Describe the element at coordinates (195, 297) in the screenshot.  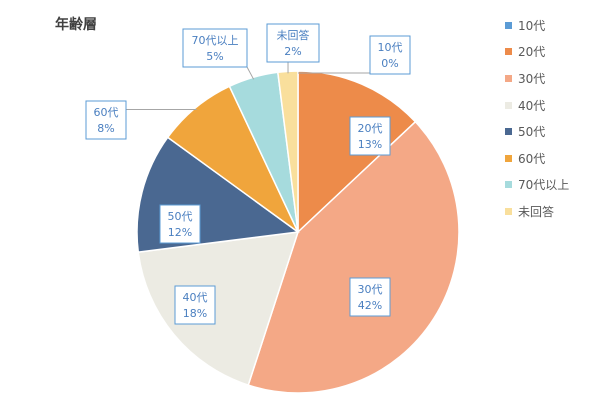
I see `data-label-category: 40代` at that location.